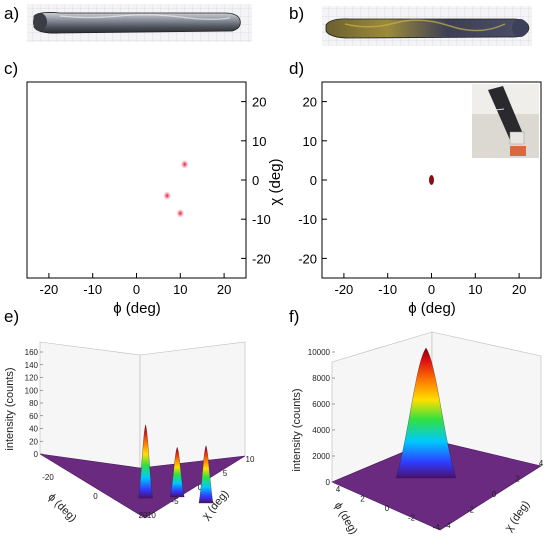  Describe the element at coordinates (62, 507) in the screenshot. I see `x-axis-label-e: ϕ (deg)` at that location.